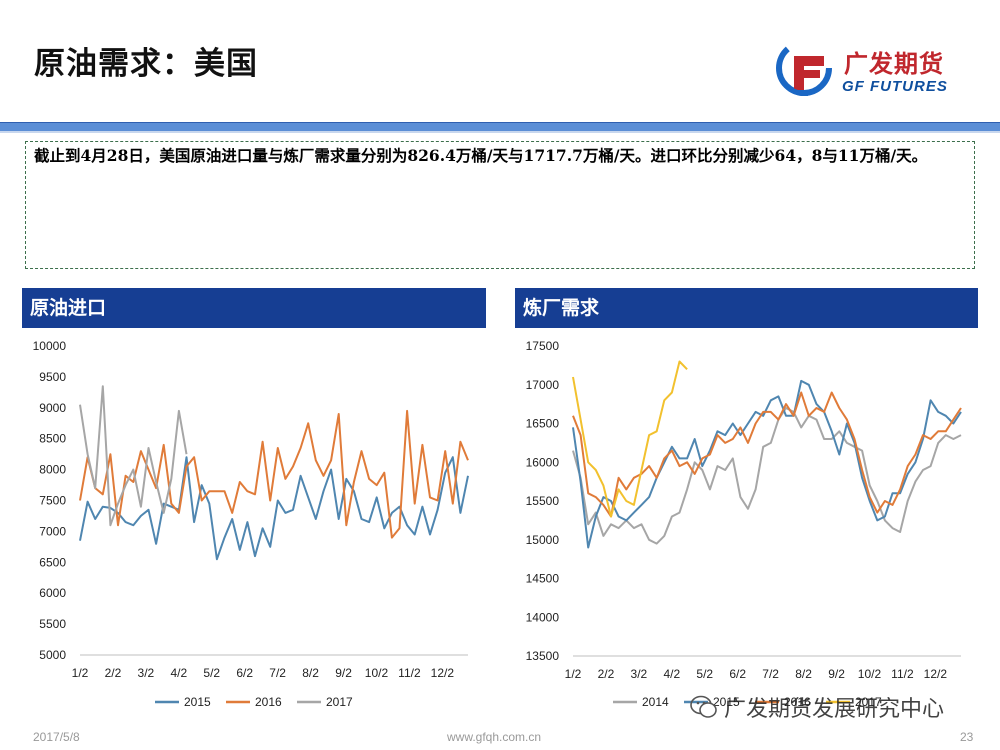 The height and width of the screenshot is (750, 1000). I want to click on legend-label-2014: 2014, so click(655, 702).